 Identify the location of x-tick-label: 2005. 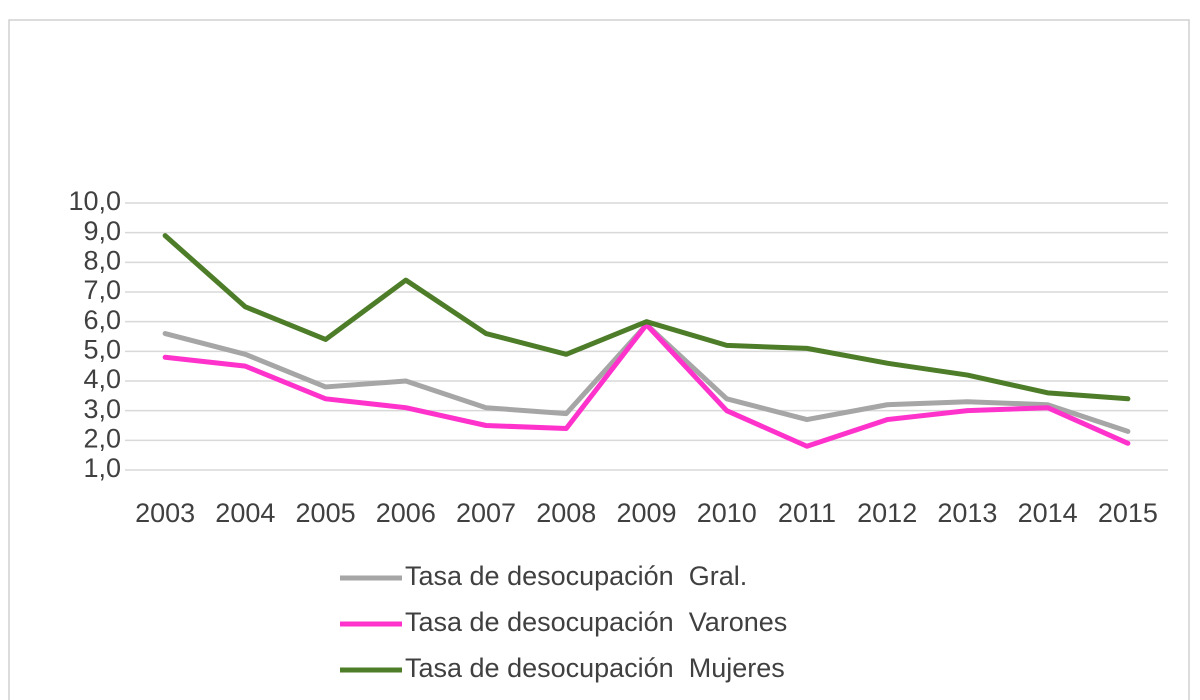
(326, 513).